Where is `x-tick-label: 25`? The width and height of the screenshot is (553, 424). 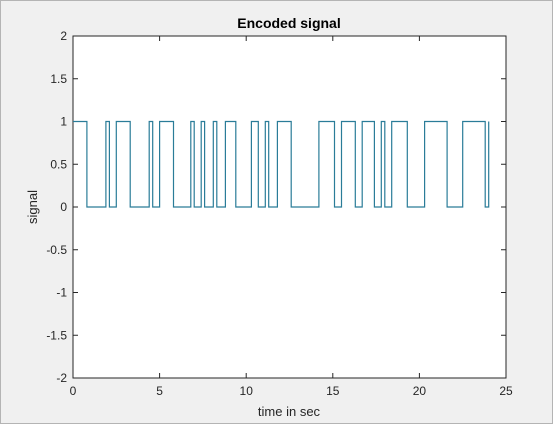
x-tick-label: 25 is located at coordinates (506, 391).